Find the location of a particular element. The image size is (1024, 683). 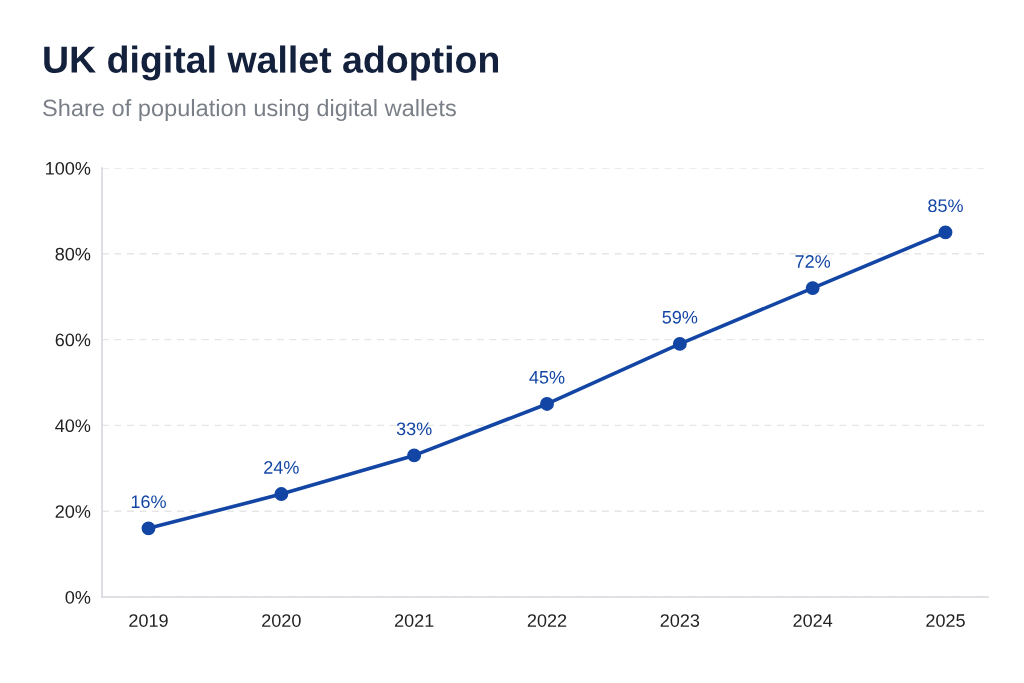

y-tick-label: 80% is located at coordinates (73, 254).